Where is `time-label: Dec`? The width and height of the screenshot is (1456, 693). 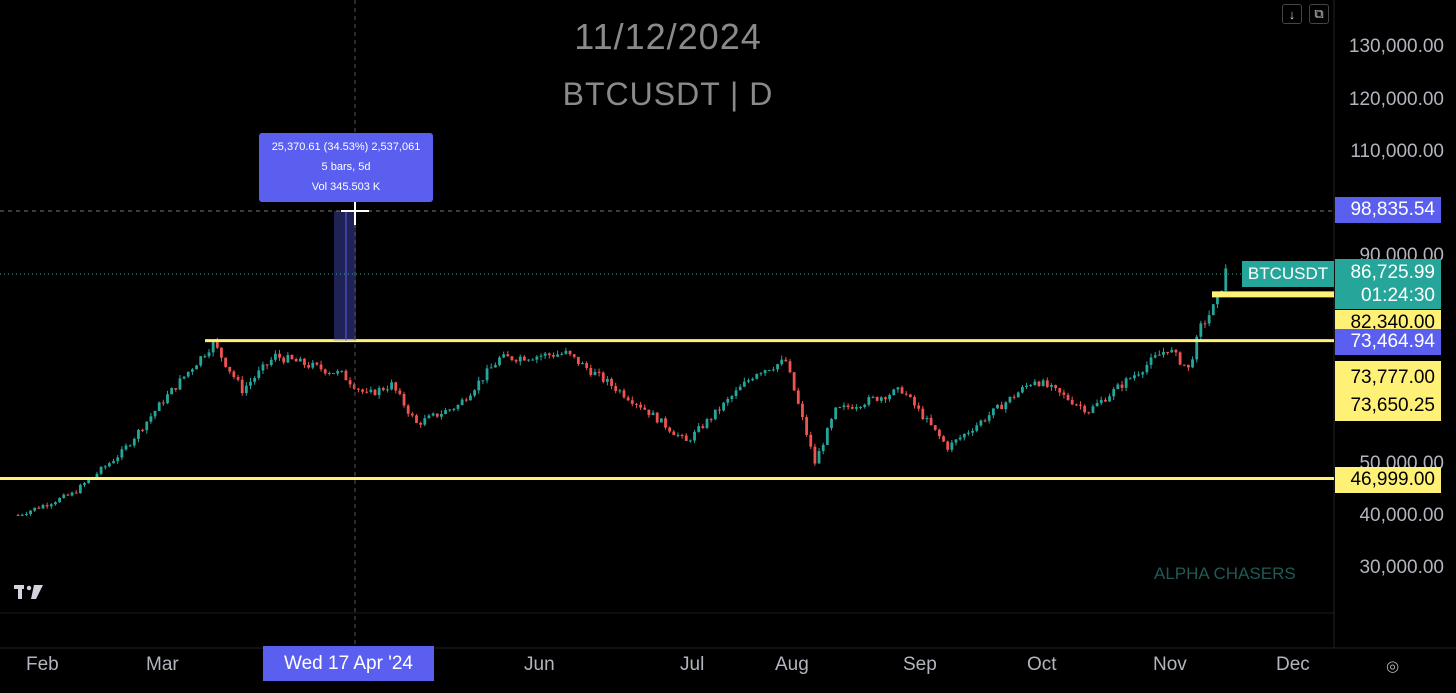
time-label: Dec is located at coordinates (1293, 664).